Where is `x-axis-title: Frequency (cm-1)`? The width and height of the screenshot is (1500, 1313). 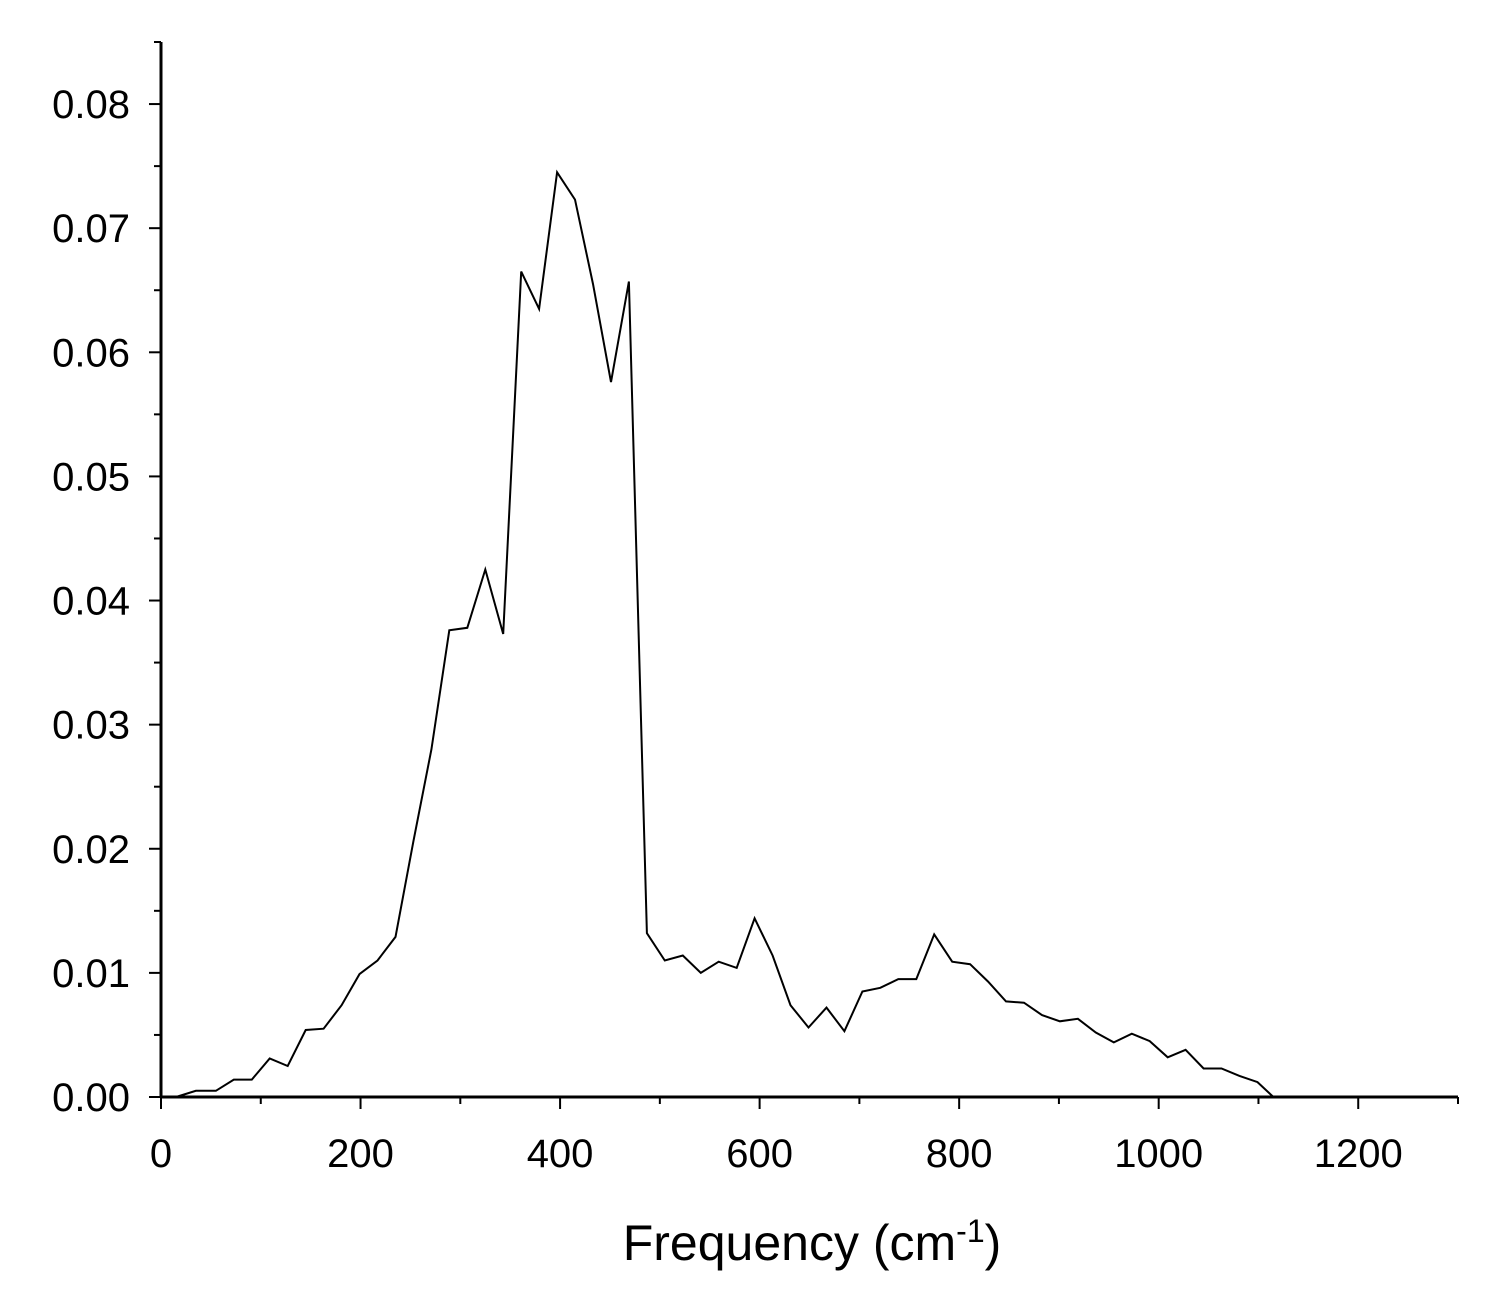 x-axis-title: Frequency (cm-1) is located at coordinates (812, 1242).